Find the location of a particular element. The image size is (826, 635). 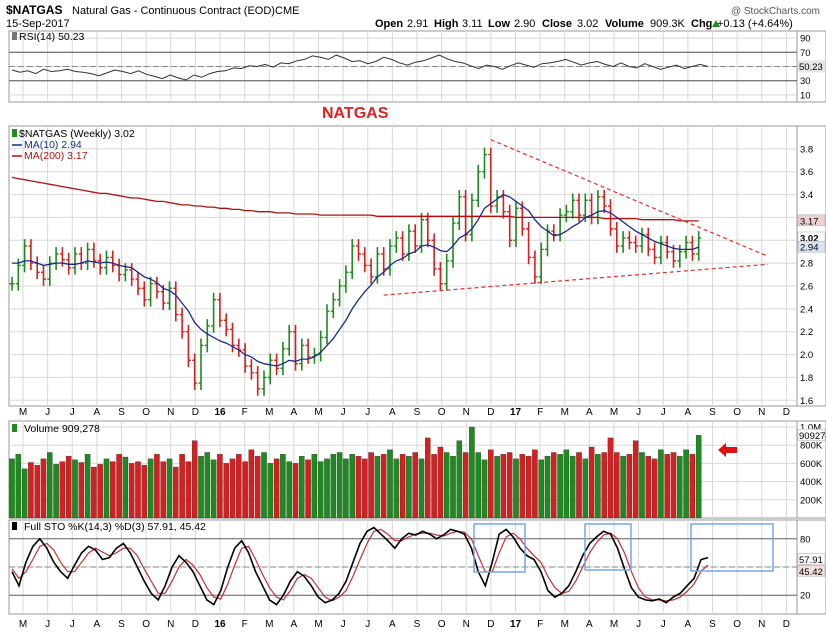

price-x-label: D is located at coordinates (195, 412).